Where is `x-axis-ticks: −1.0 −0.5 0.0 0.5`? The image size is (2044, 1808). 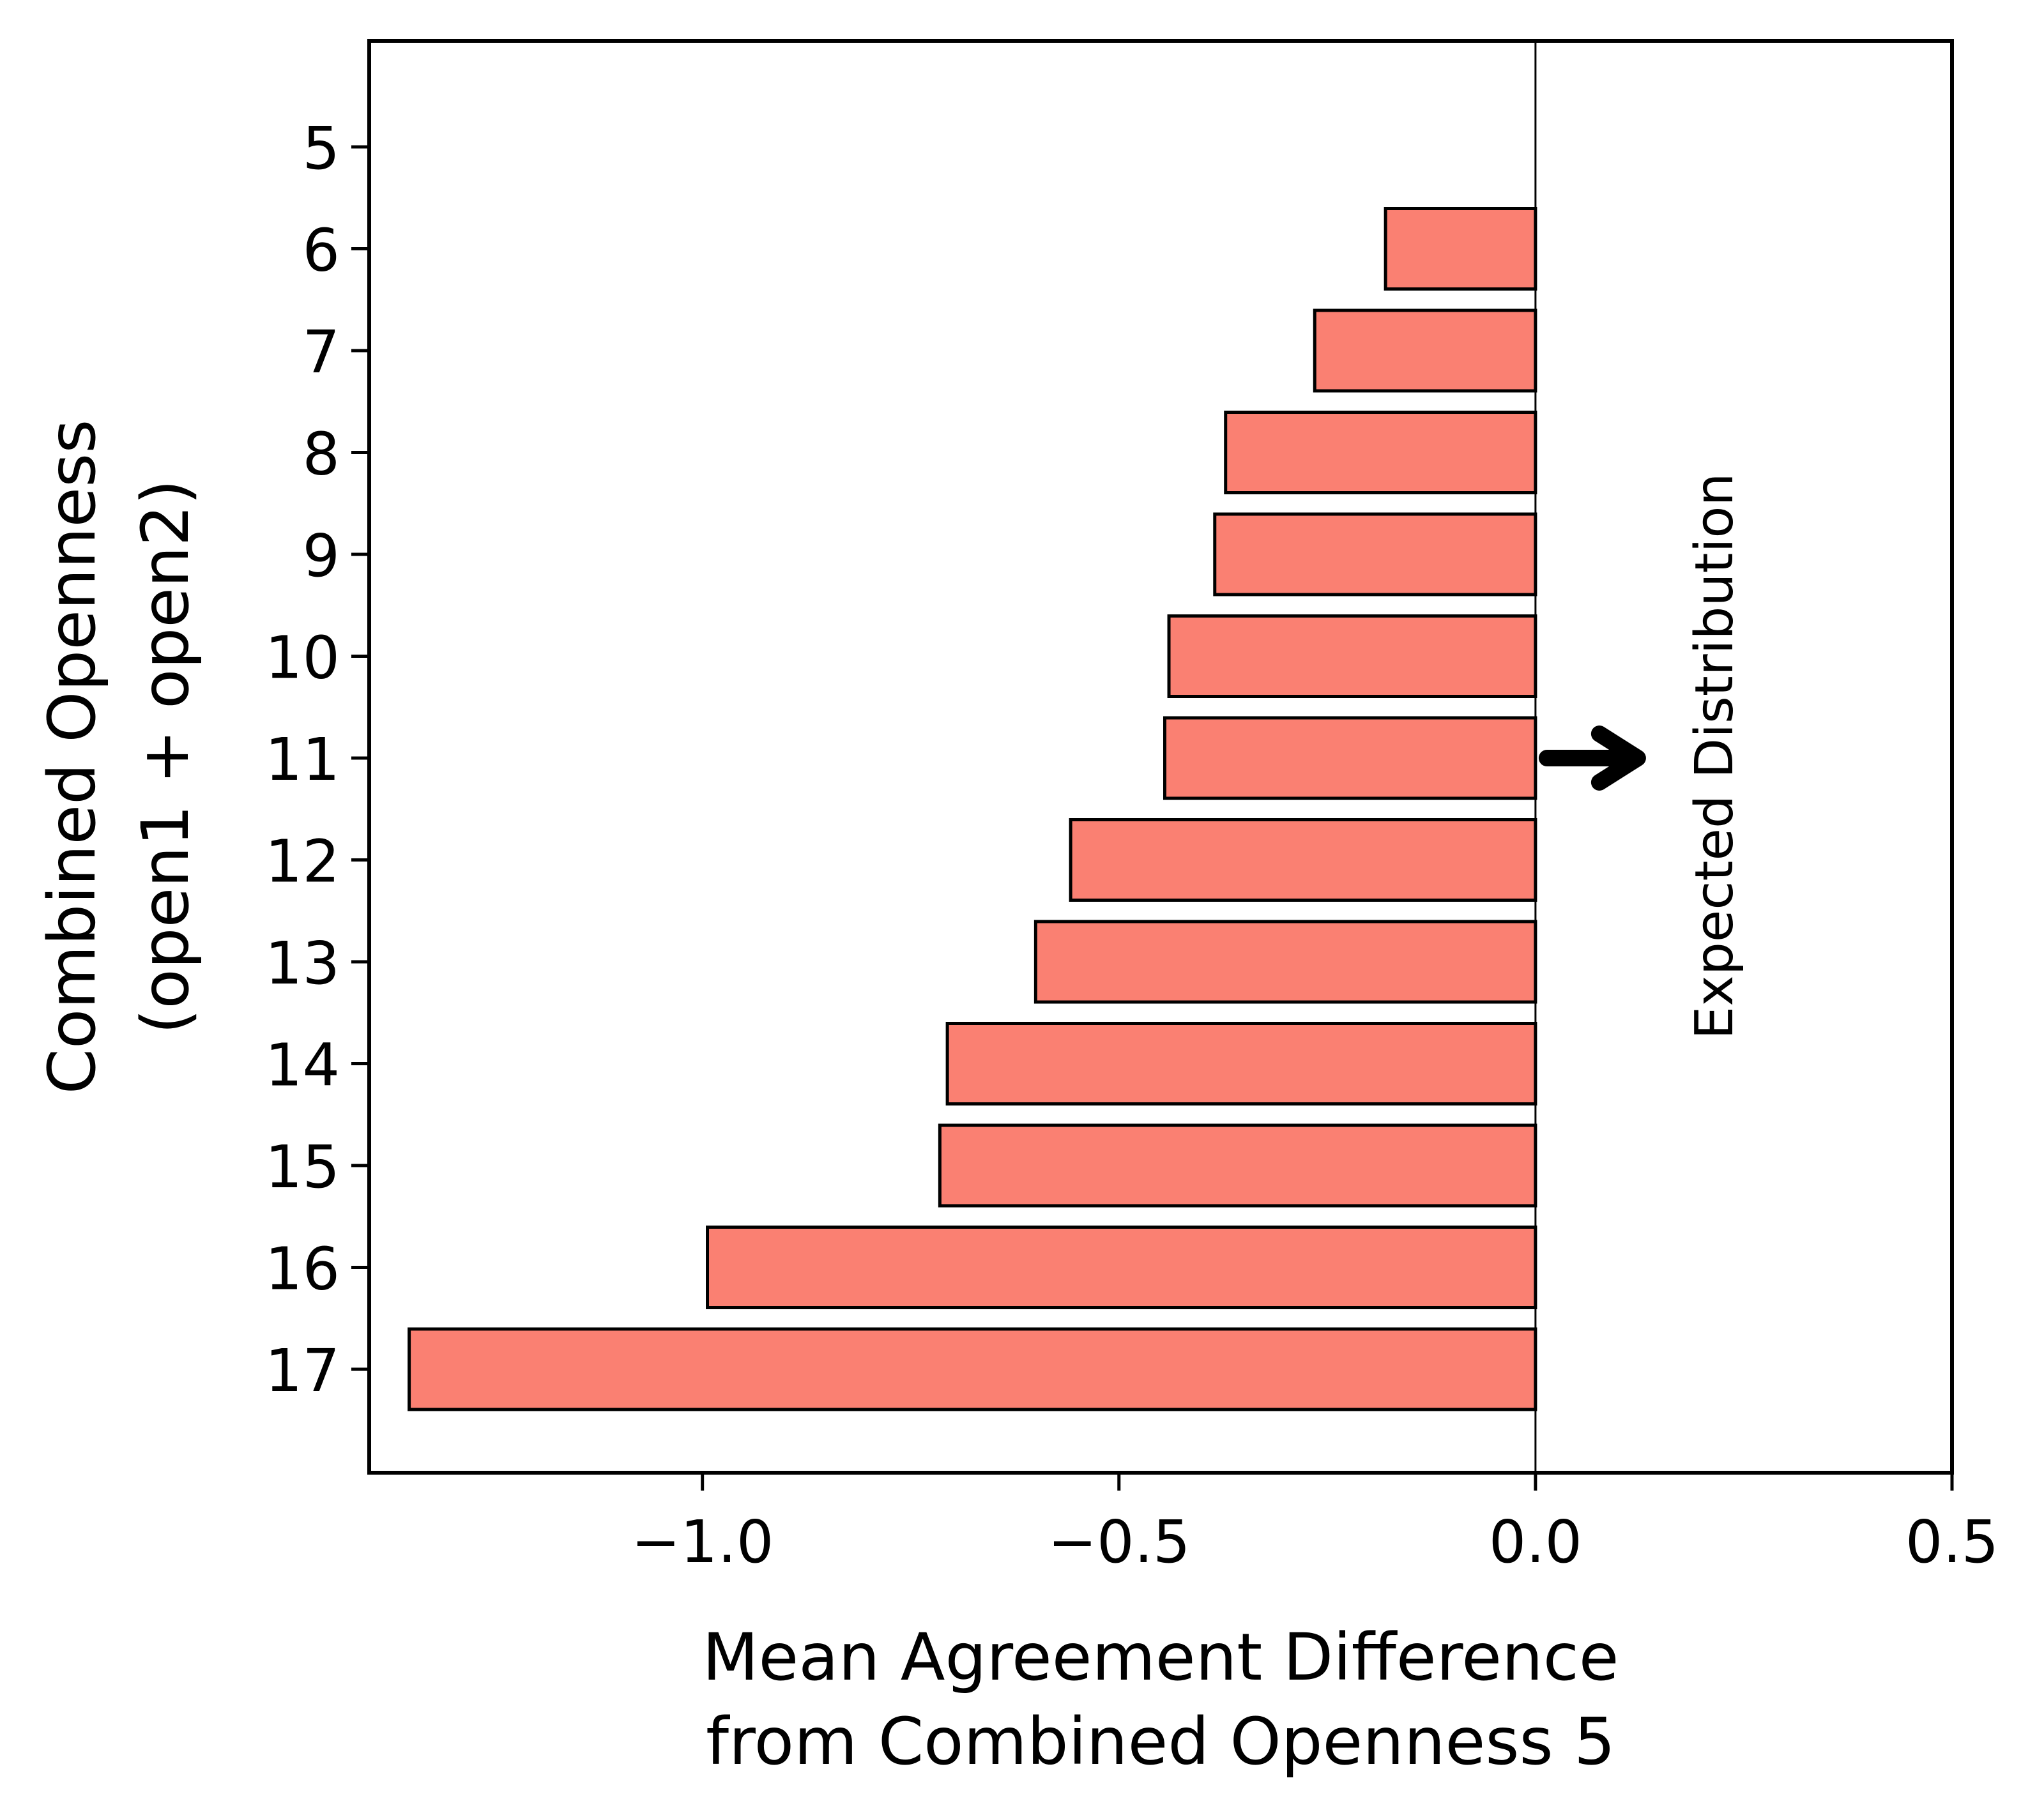 x-axis-ticks: −1.0 −0.5 0.0 0.5 is located at coordinates (1315, 1524).